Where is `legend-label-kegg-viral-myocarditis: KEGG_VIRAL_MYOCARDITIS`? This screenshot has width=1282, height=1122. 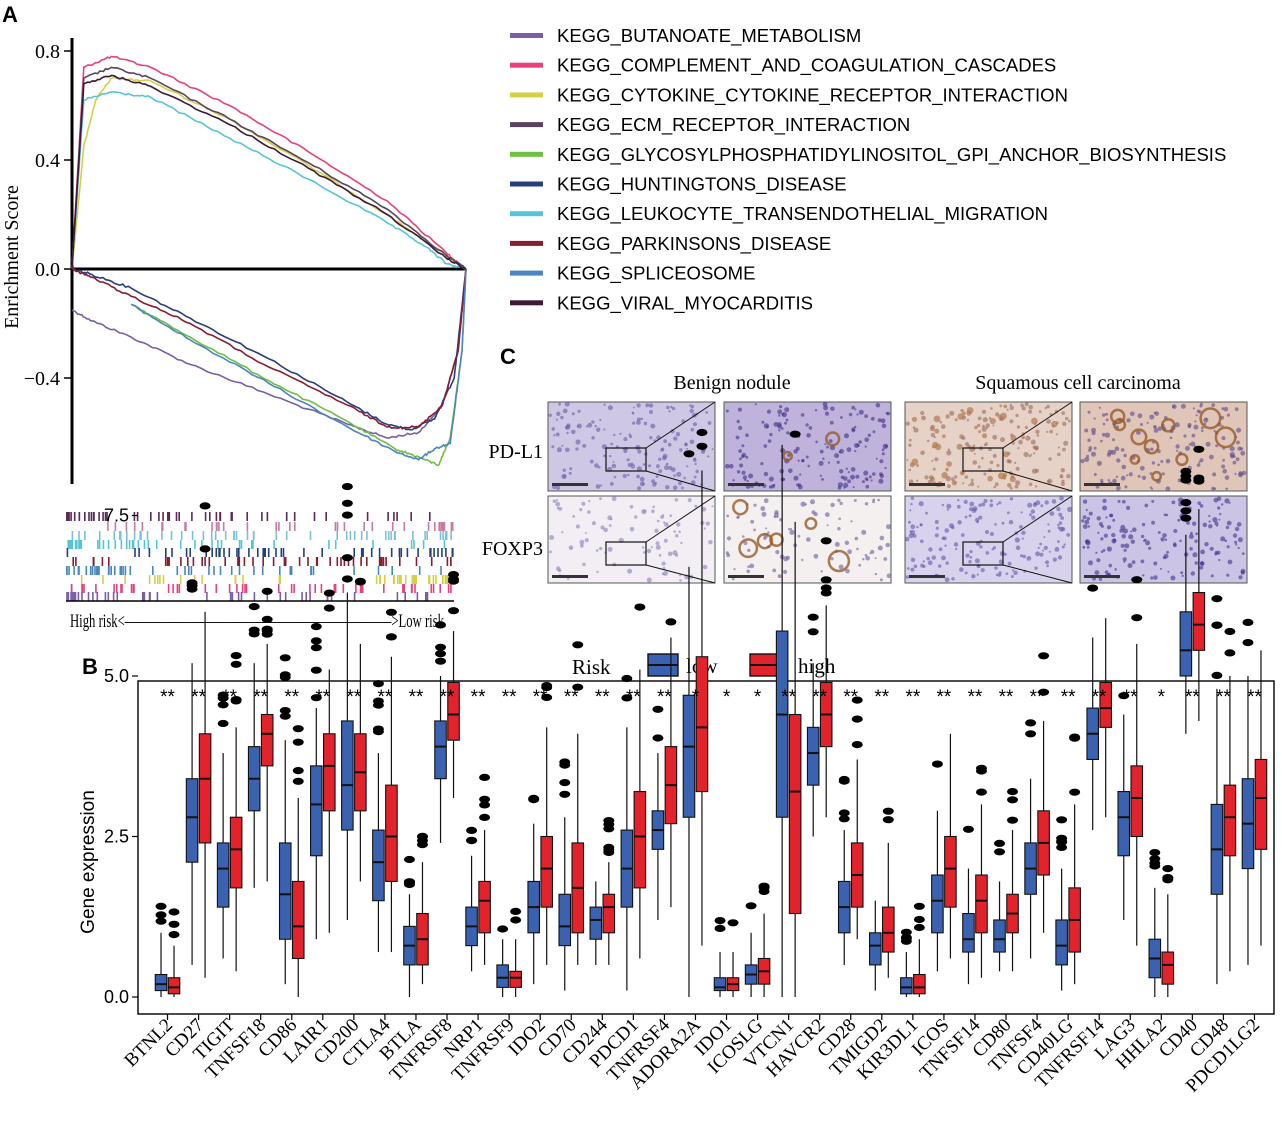
legend-label-kegg-viral-myocarditis: KEGG_VIRAL_MYOCARDITIS is located at coordinates (685, 303).